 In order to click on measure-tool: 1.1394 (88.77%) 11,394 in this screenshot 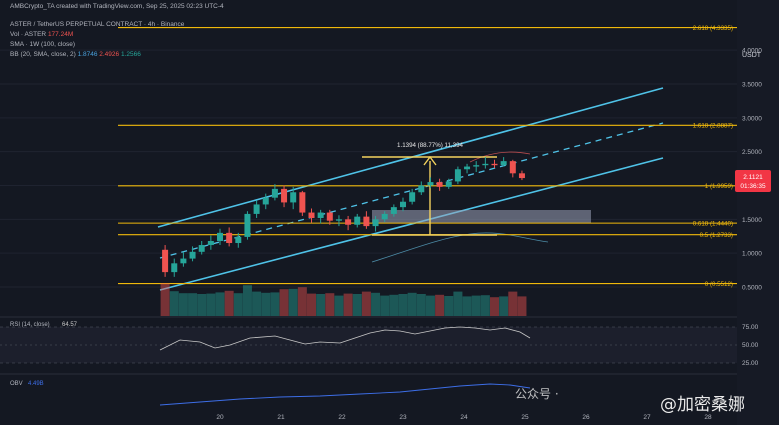, I will do `click(429, 189)`.